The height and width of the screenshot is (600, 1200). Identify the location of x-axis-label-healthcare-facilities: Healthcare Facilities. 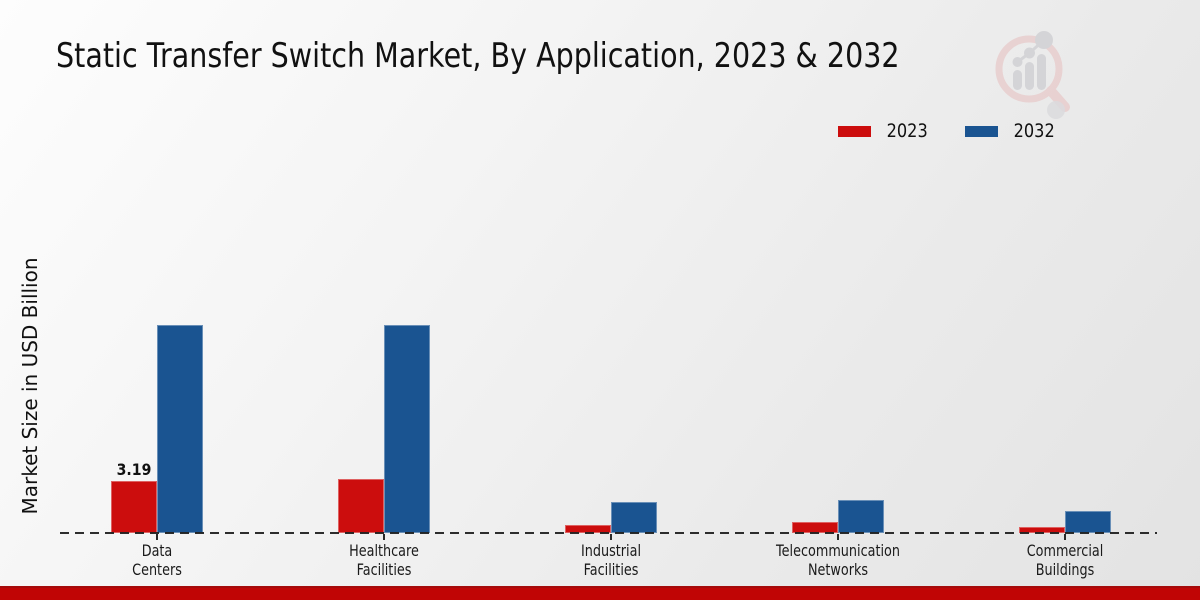
(384, 560).